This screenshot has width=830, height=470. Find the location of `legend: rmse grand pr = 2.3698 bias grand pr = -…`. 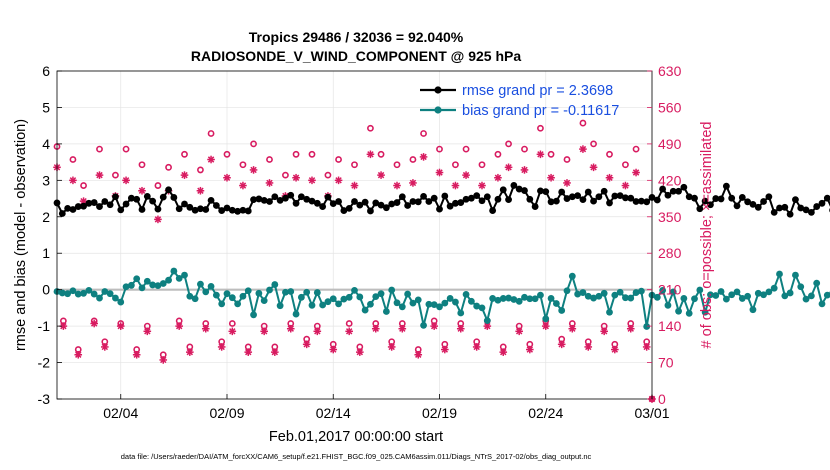

legend: rmse grand pr = 2.3698 bias grand pr = -… is located at coordinates (519, 101).